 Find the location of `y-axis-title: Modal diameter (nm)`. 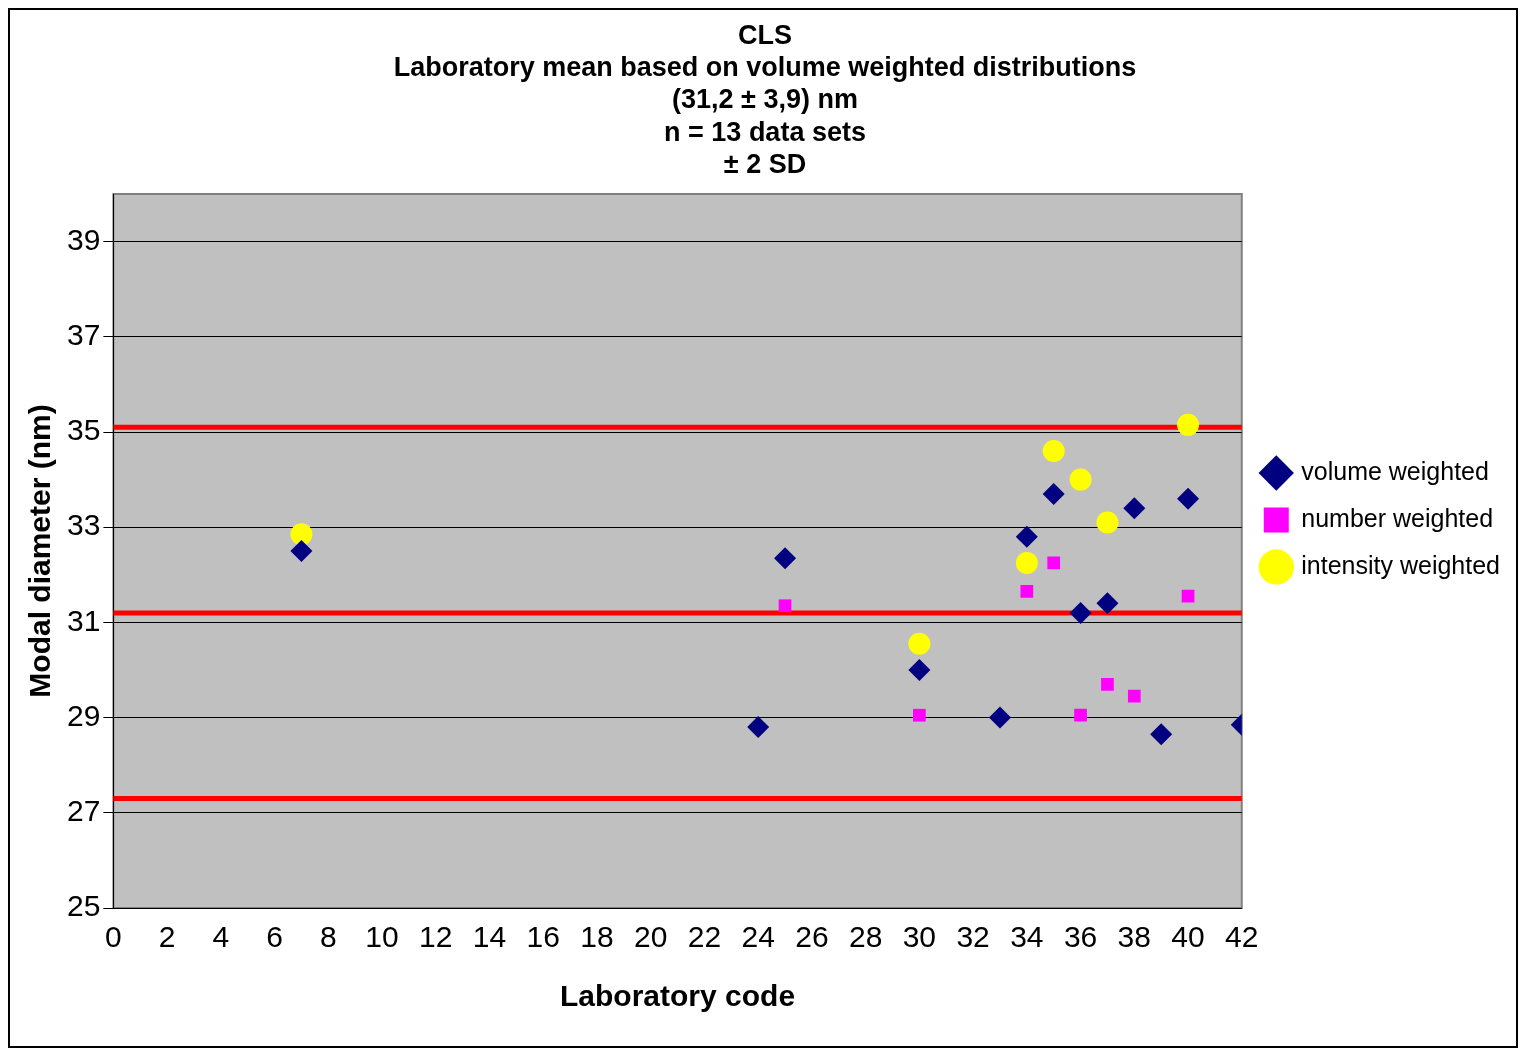

y-axis-title: Modal diameter (nm) is located at coordinates (40, 551).